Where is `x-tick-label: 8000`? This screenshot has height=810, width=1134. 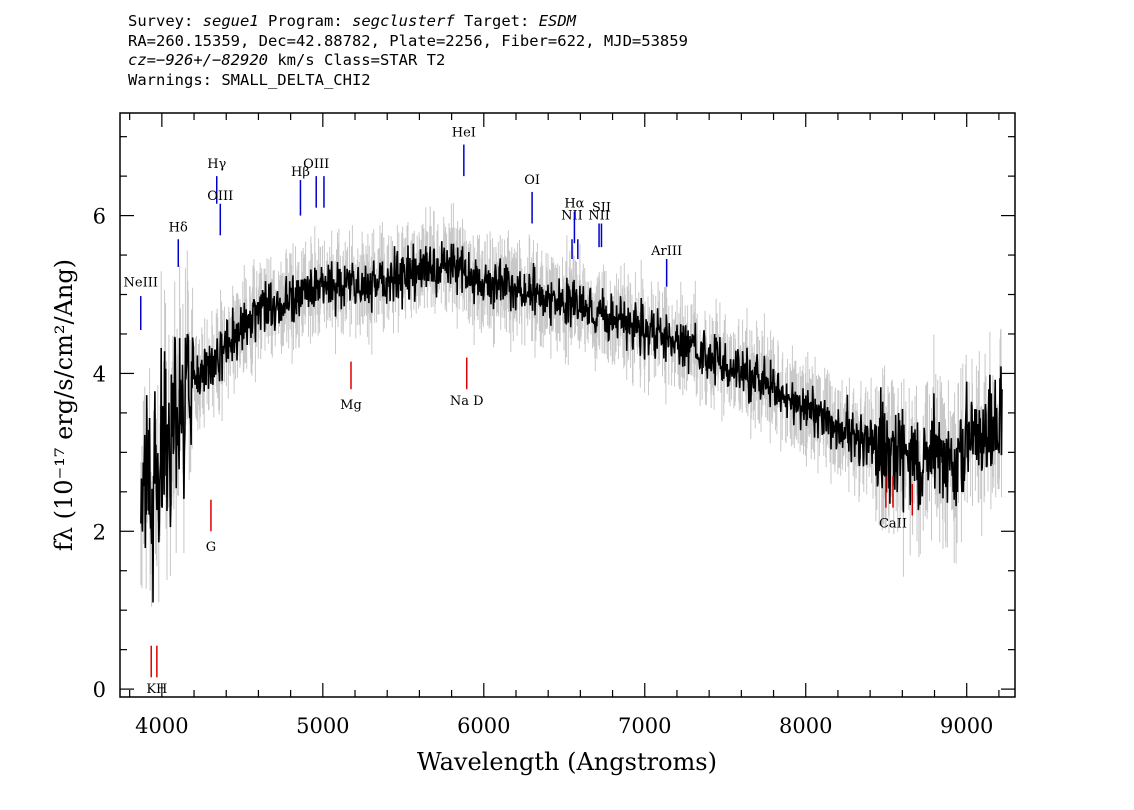
x-tick-label: 8000 is located at coordinates (805, 726).